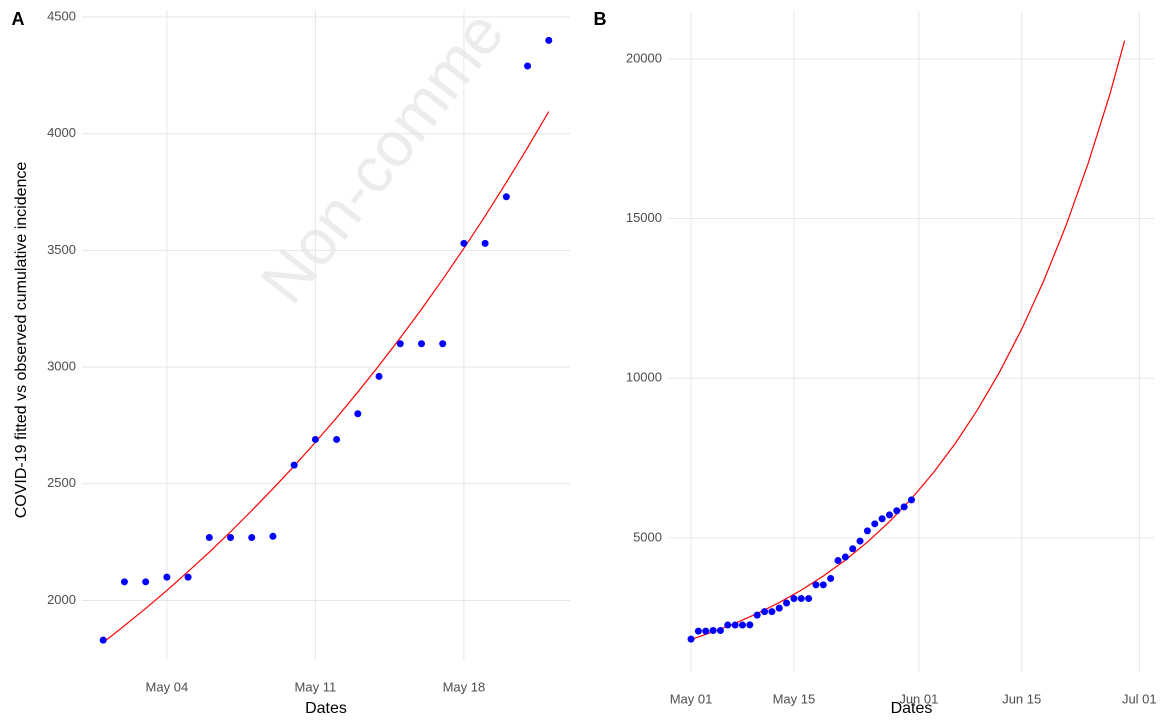 This screenshot has height=723, width=1164. Describe the element at coordinates (464, 686) in the screenshot. I see `x-tick-label: May 18` at that location.